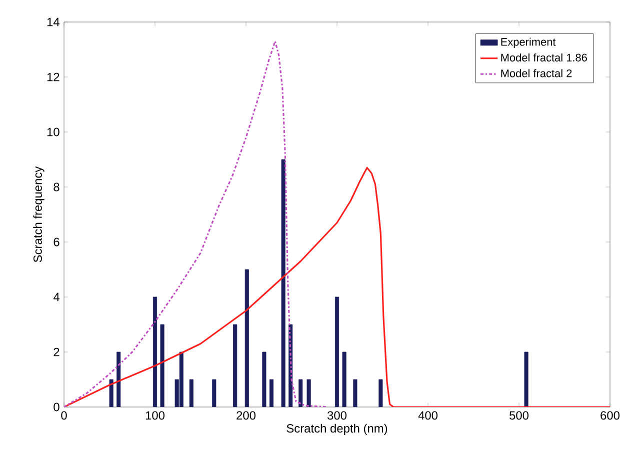  Describe the element at coordinates (38, 214) in the screenshot. I see `y-axis-title: Scratch frequency` at that location.